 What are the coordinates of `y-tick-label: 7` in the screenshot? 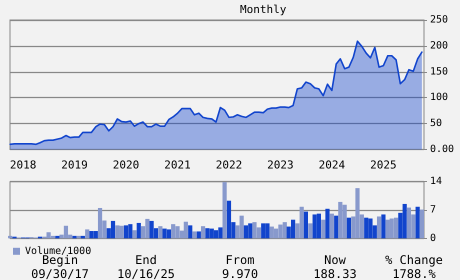 It's located at (433, 210).